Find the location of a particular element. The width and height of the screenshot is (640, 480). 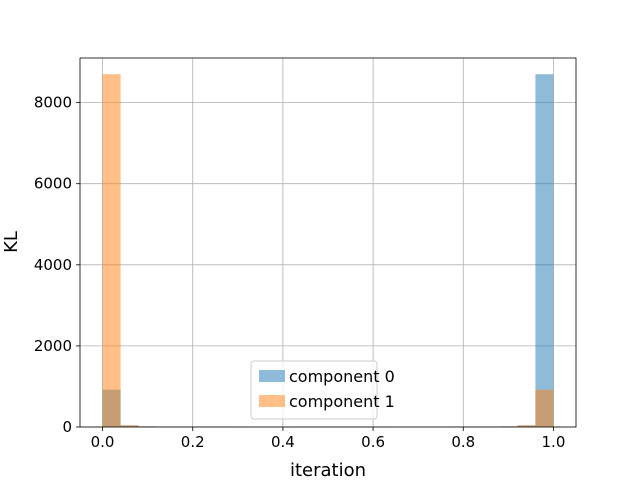

legend-label-0: component 0 is located at coordinates (342, 376).